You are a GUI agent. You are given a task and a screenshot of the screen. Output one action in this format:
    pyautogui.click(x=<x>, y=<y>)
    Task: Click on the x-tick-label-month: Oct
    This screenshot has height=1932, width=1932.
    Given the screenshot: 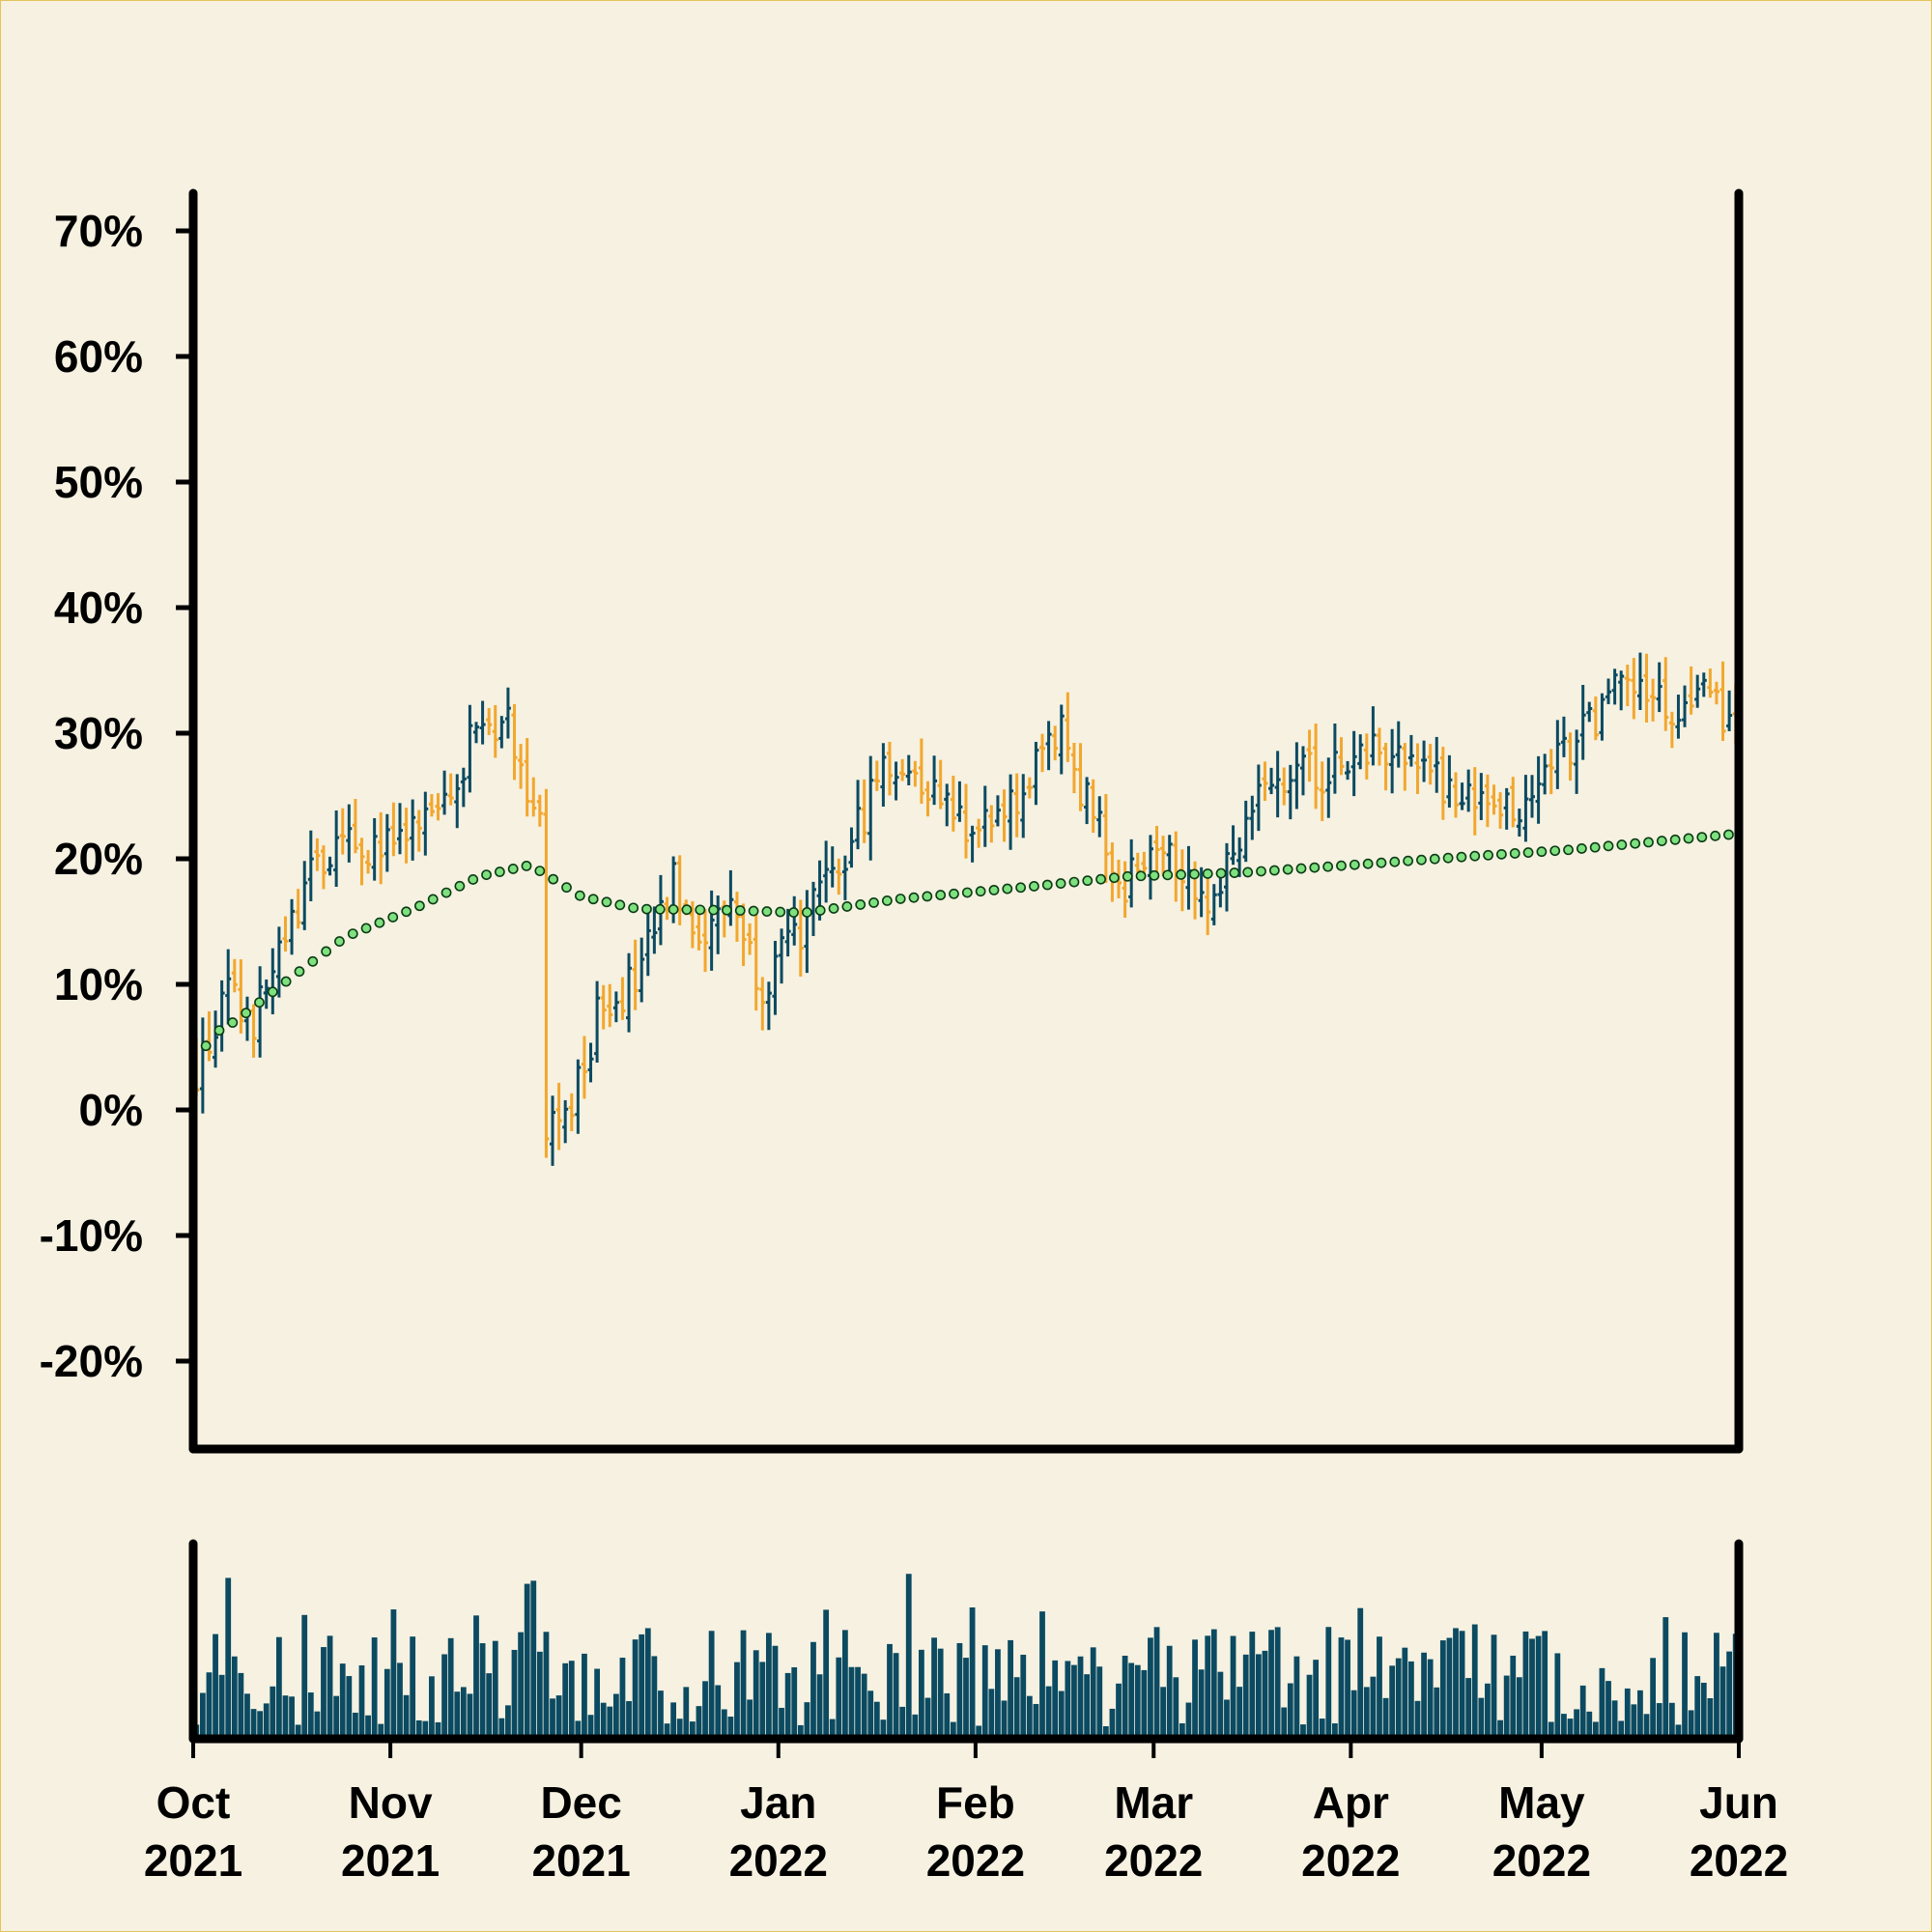 What is the action you would take?
    pyautogui.click(x=193, y=1802)
    